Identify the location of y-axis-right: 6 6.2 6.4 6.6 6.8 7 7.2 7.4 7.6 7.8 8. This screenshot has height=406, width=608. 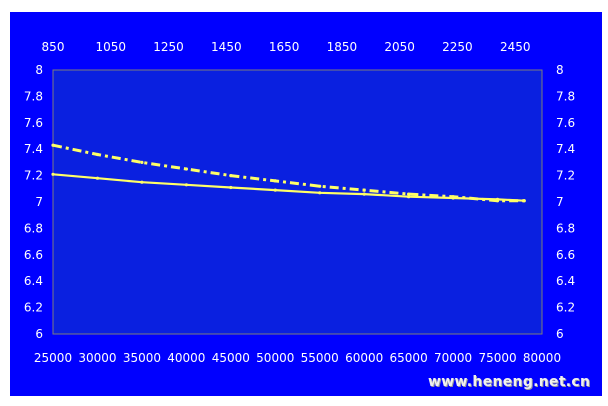
(565, 202).